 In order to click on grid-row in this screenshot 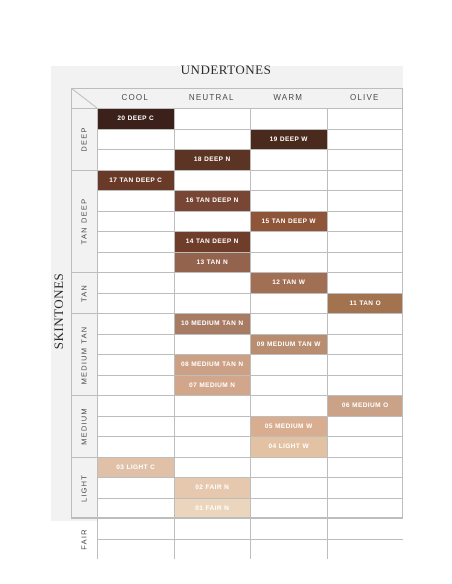, I will do `click(250, 548)`.